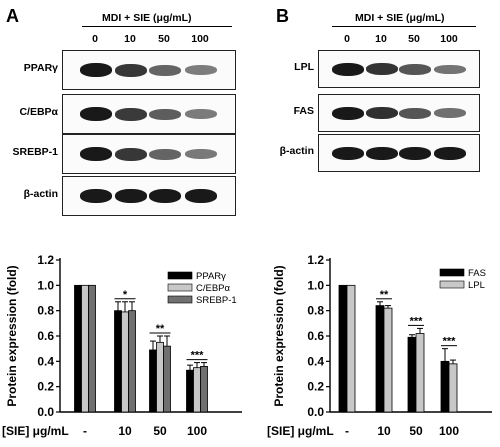 This screenshot has width=500, height=447. Describe the element at coordinates (296, 151) in the screenshot. I see `panel-b-blot-label: β-actin` at that location.